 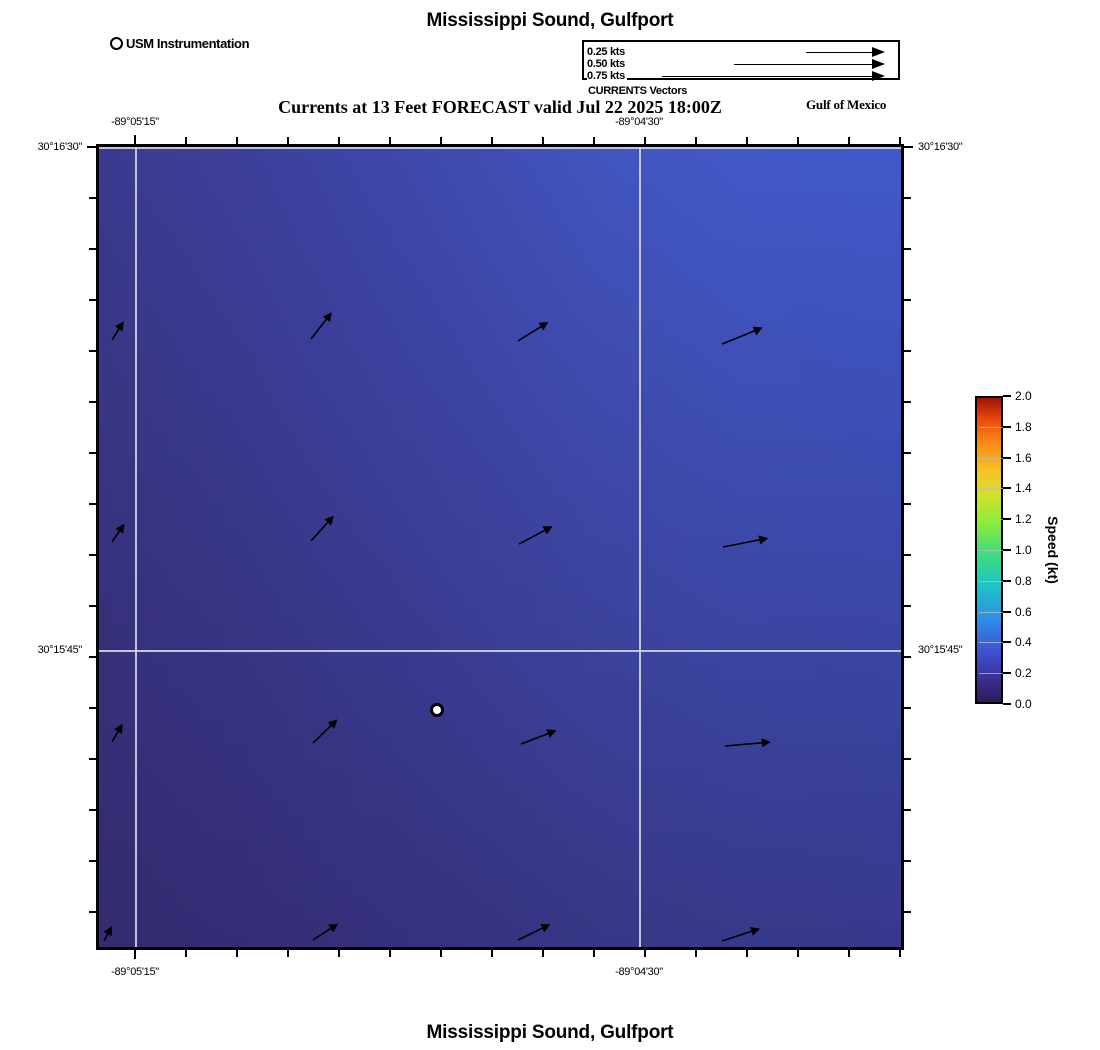 What do you see at coordinates (639, 122) in the screenshot?
I see `axis-label-longitude-top: -89°04'30"` at bounding box center [639, 122].